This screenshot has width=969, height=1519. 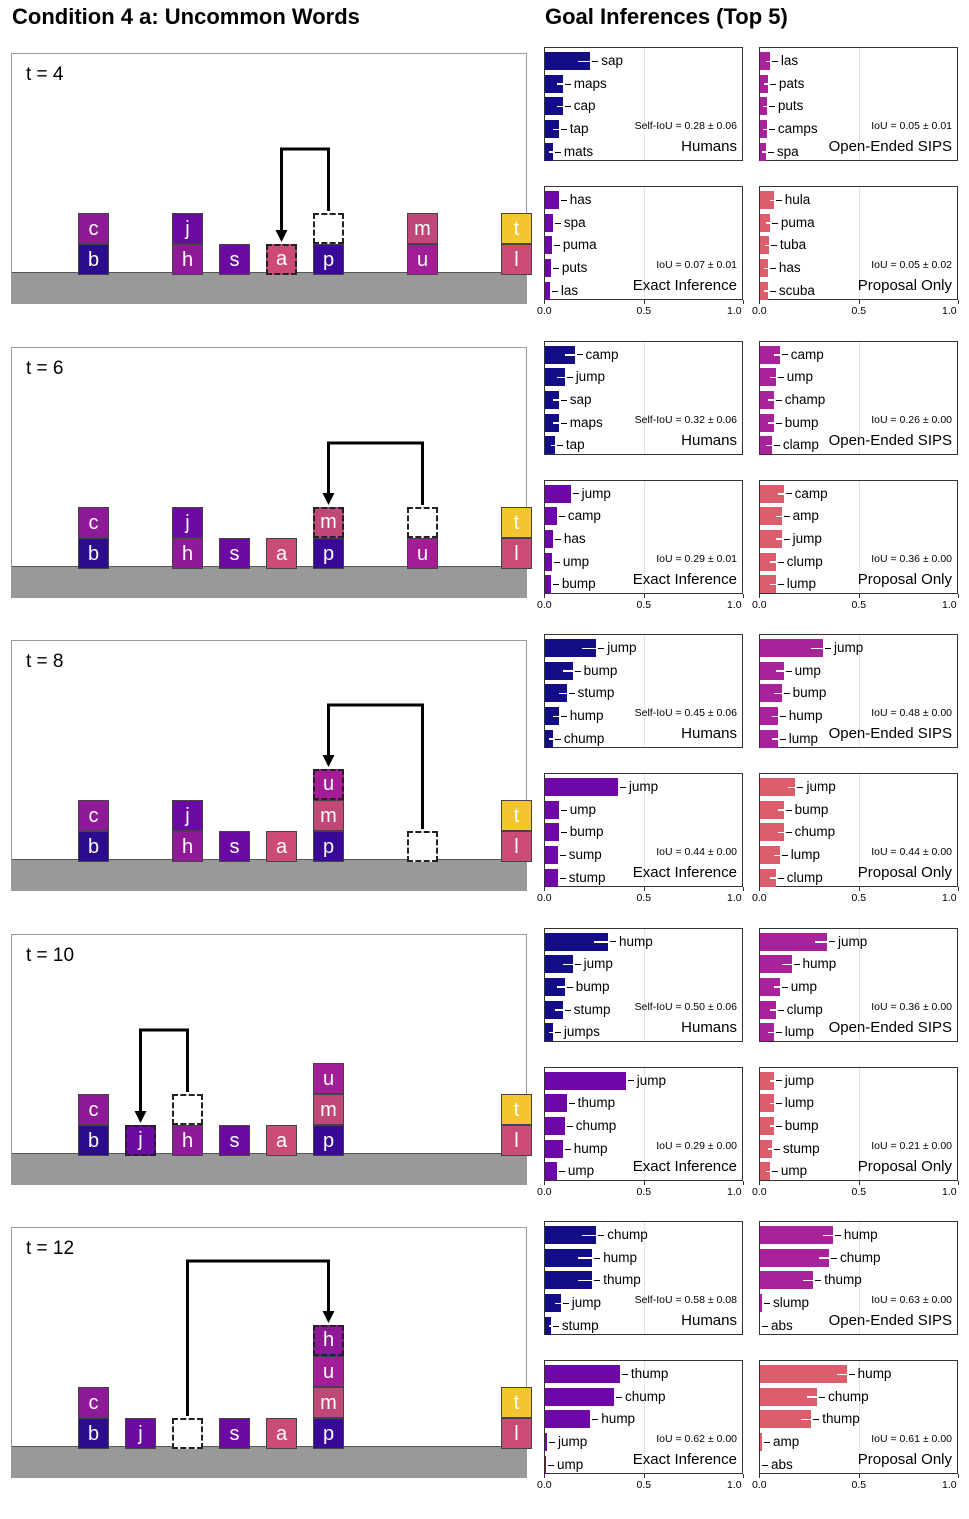 I want to click on scene-time-label: t = 4, so click(x=45, y=74).